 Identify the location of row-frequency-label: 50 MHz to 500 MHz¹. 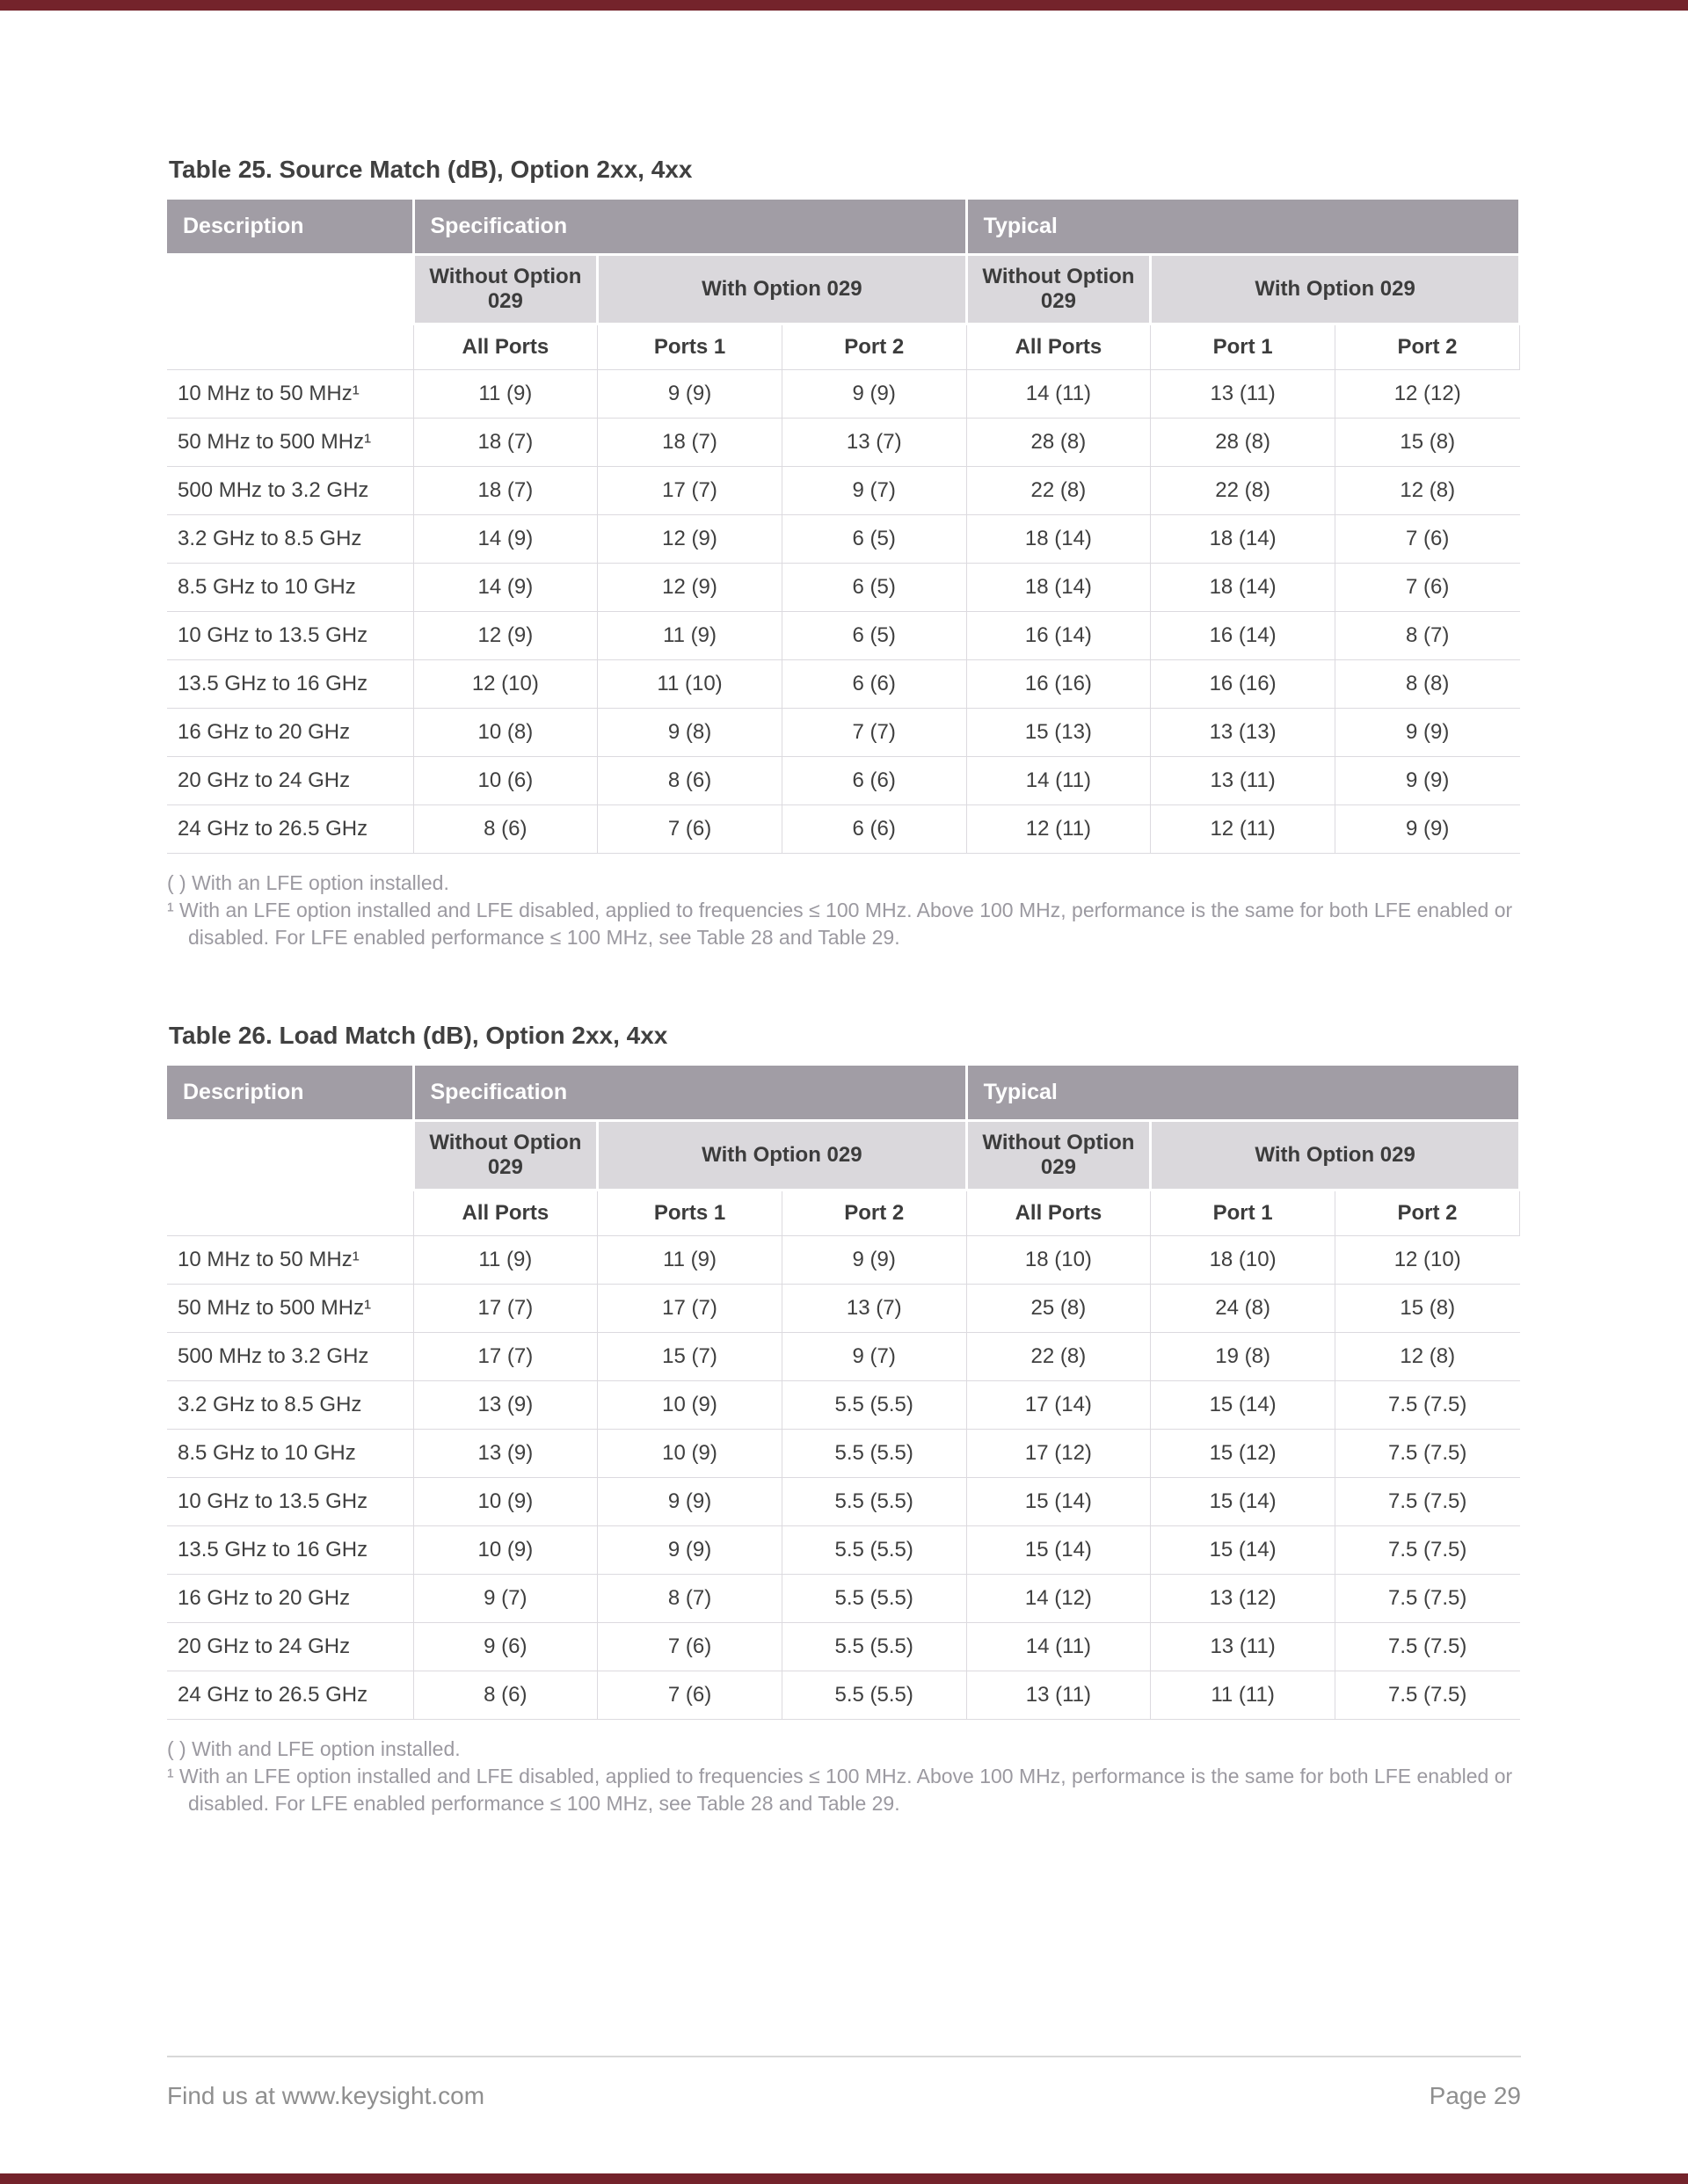
(290, 1309).